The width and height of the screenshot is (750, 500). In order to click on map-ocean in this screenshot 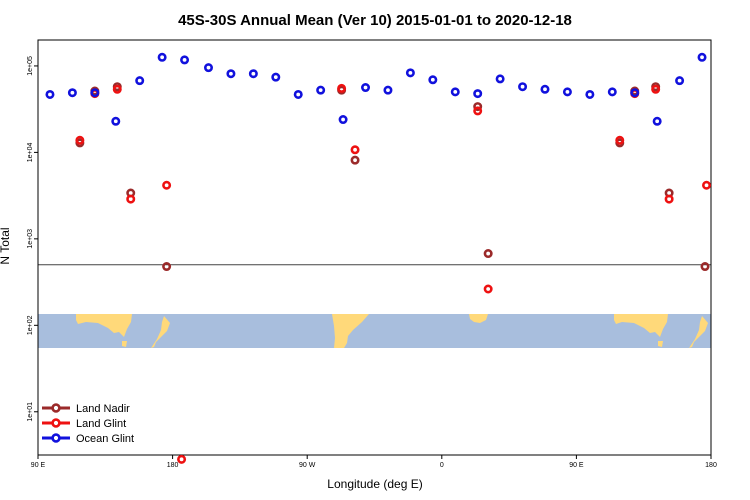, I will do `click(374, 331)`.